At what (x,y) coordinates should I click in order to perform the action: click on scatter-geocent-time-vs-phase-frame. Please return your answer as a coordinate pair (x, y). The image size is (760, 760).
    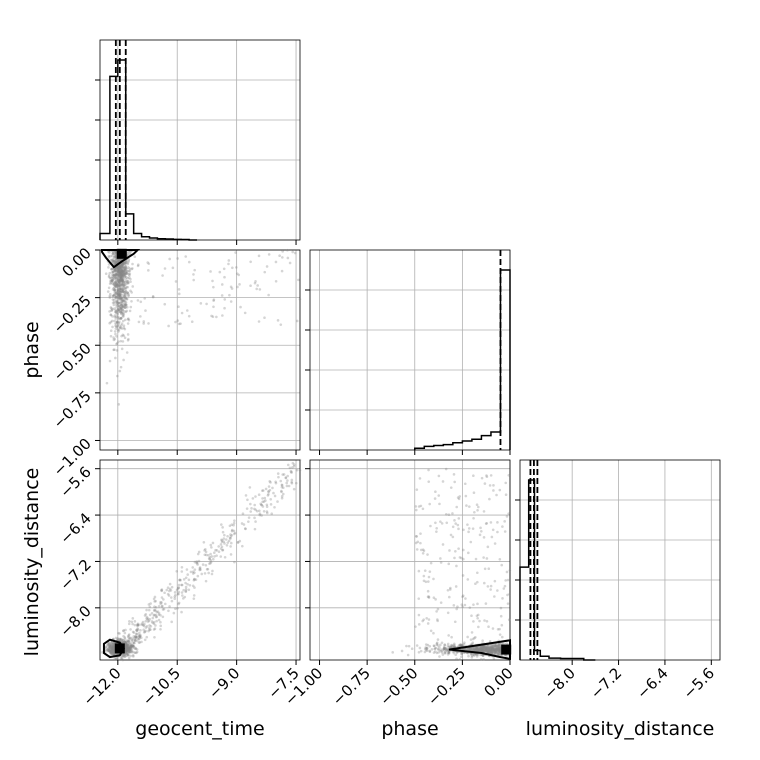
    Looking at the image, I should click on (200, 350).